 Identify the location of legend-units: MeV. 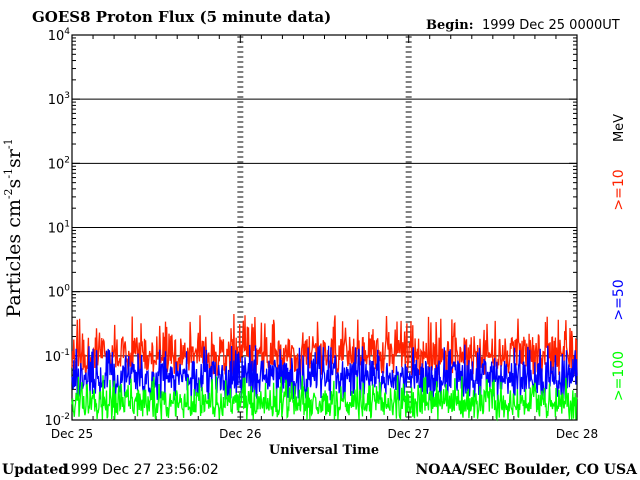
(619, 128).